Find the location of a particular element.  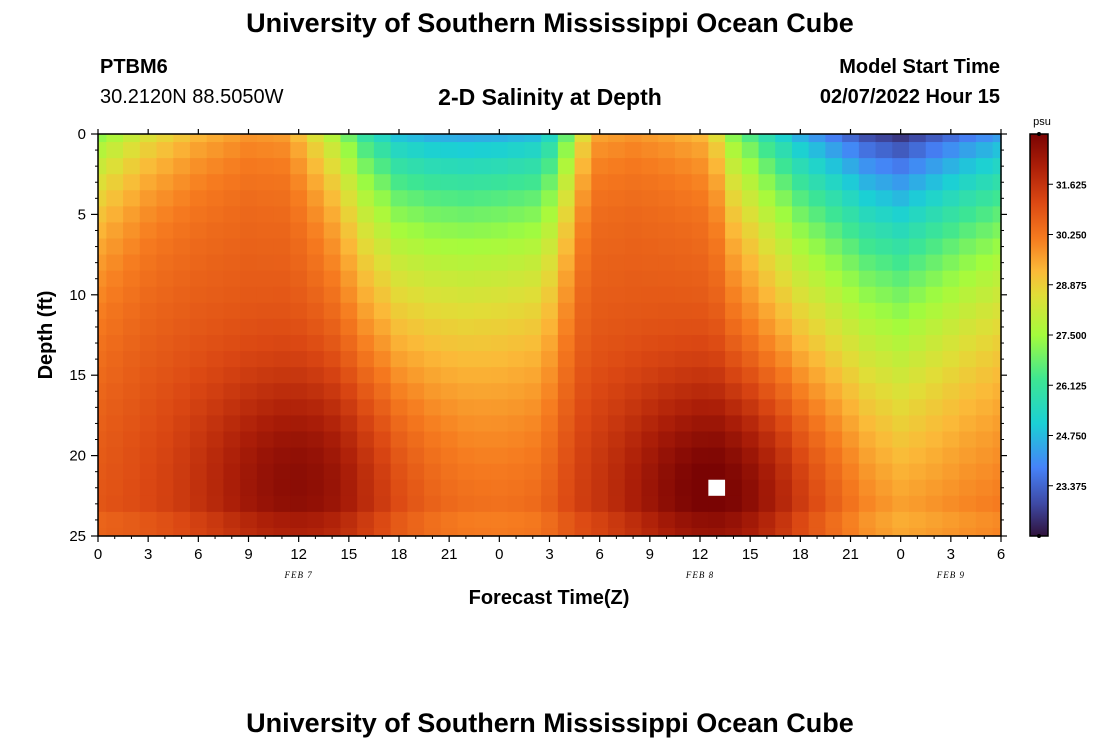

x-tick-label: 12 is located at coordinates (298, 554).